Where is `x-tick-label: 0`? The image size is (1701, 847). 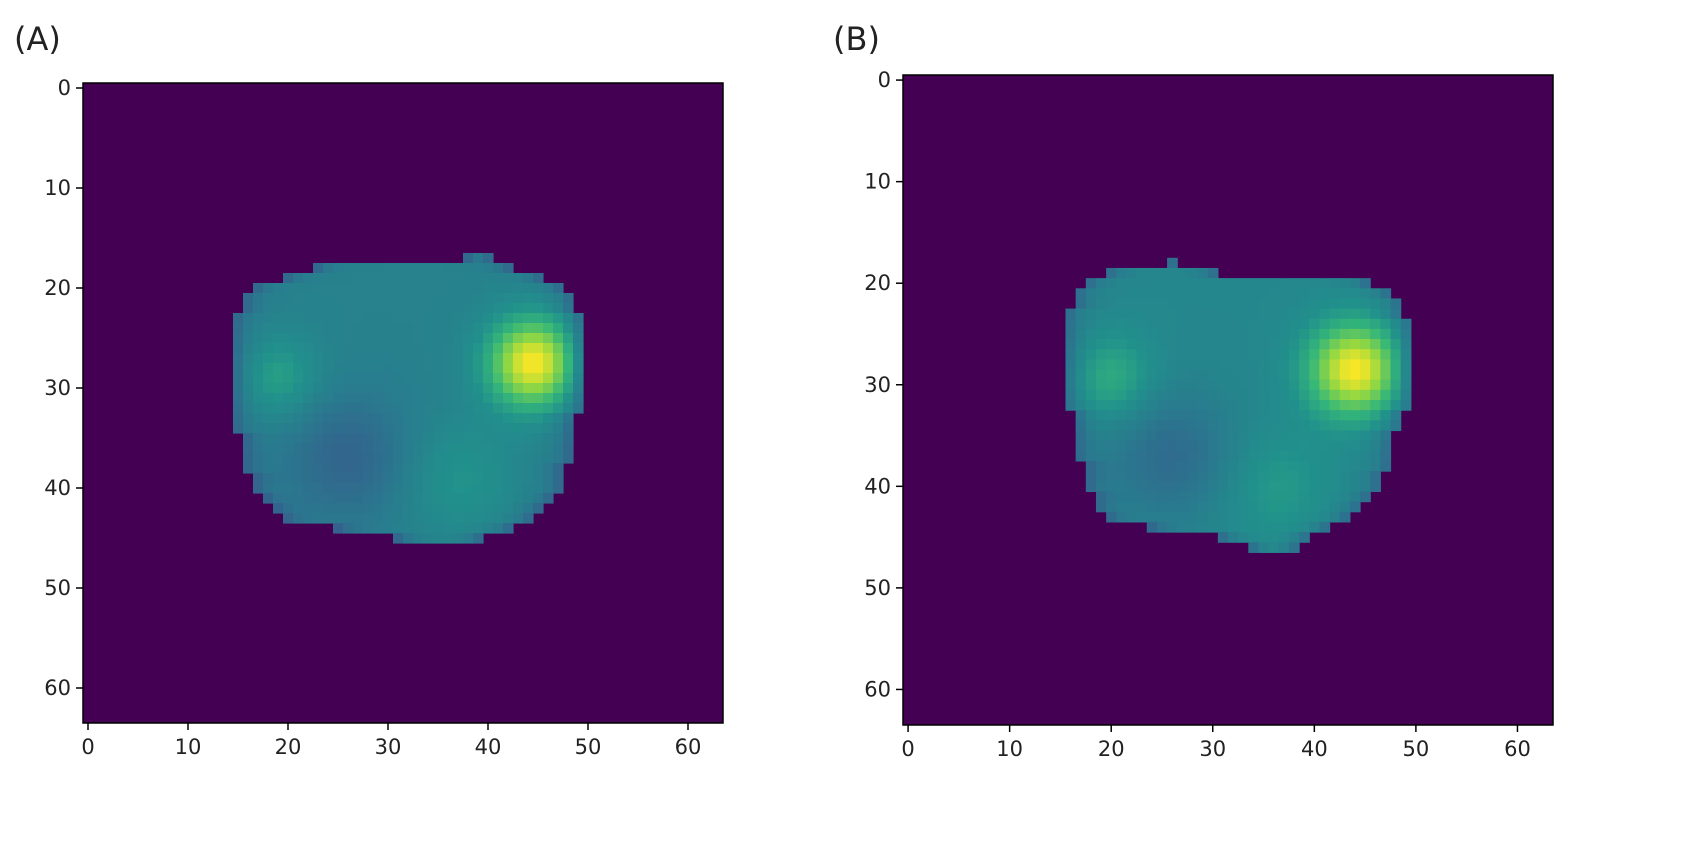
x-tick-label: 0 is located at coordinates (907, 749).